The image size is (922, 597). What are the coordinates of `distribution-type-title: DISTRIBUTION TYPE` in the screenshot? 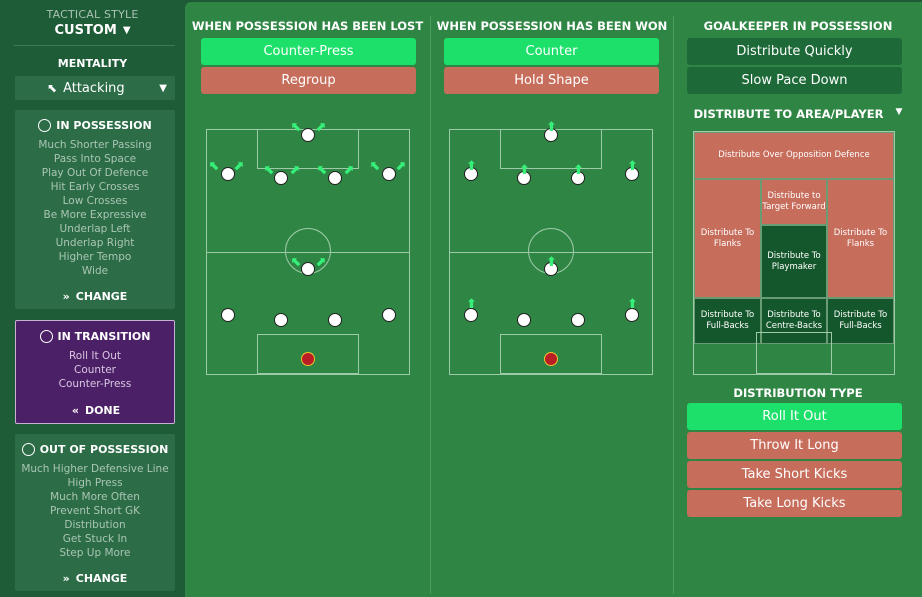 It's located at (798, 393).